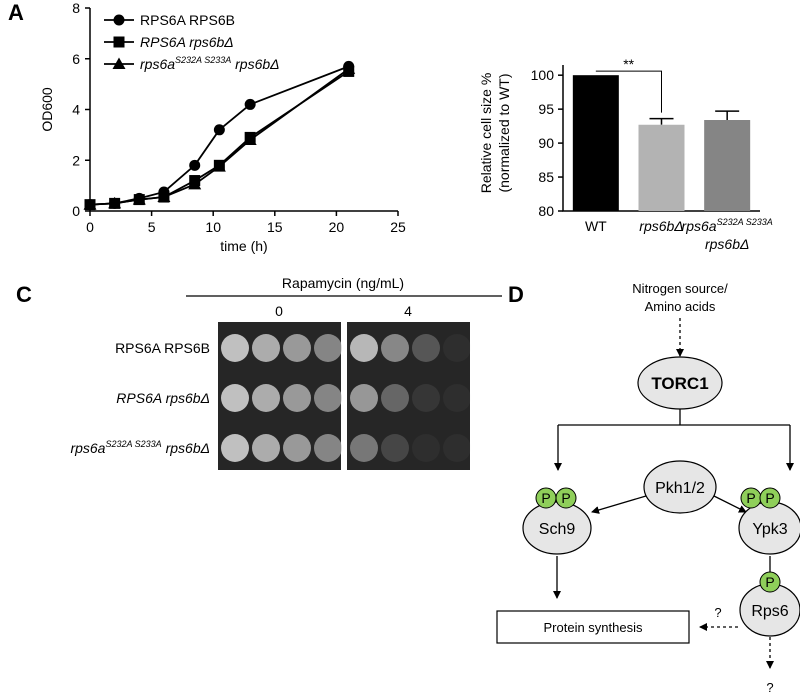 The image size is (800, 695). Describe the element at coordinates (546, 143) in the screenshot. I see `y-tick-label: 90` at that location.